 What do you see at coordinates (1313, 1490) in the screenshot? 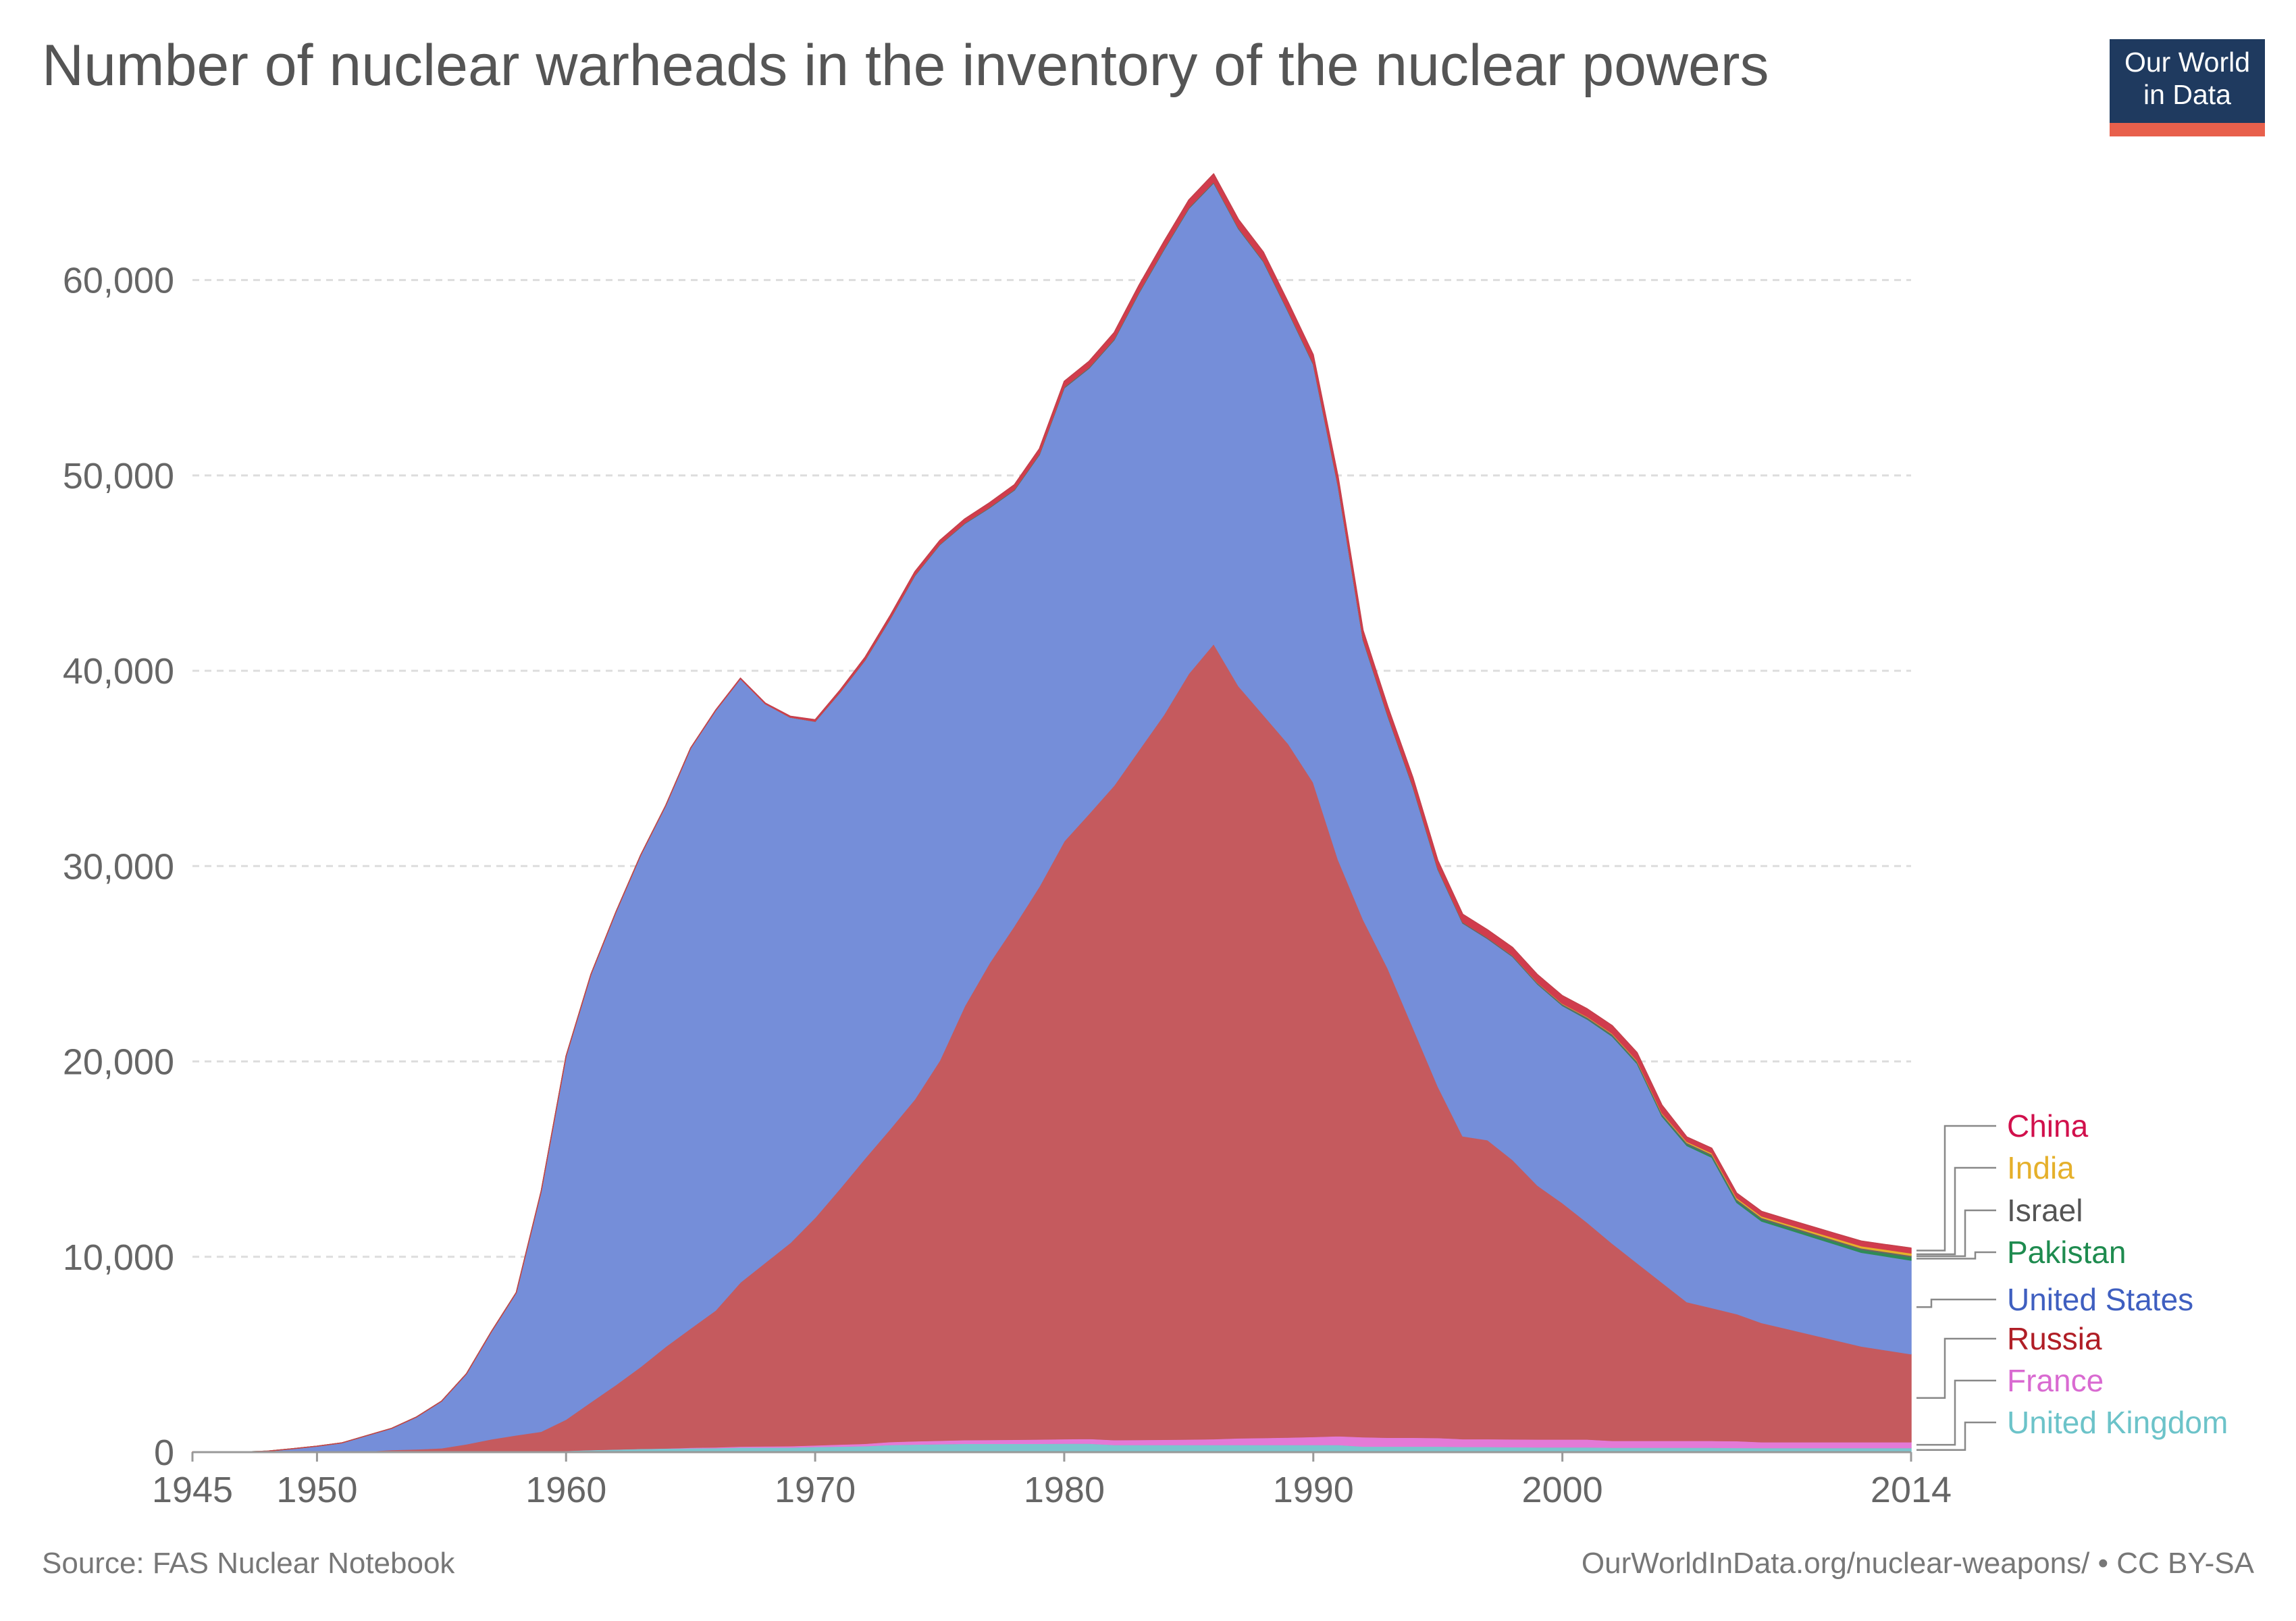
I see `x-tick-label: 1990` at bounding box center [1313, 1490].